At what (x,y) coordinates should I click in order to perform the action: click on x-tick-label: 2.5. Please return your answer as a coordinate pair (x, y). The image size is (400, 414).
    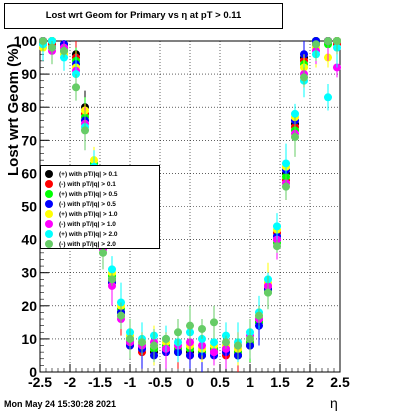
    Looking at the image, I should click on (340, 382).